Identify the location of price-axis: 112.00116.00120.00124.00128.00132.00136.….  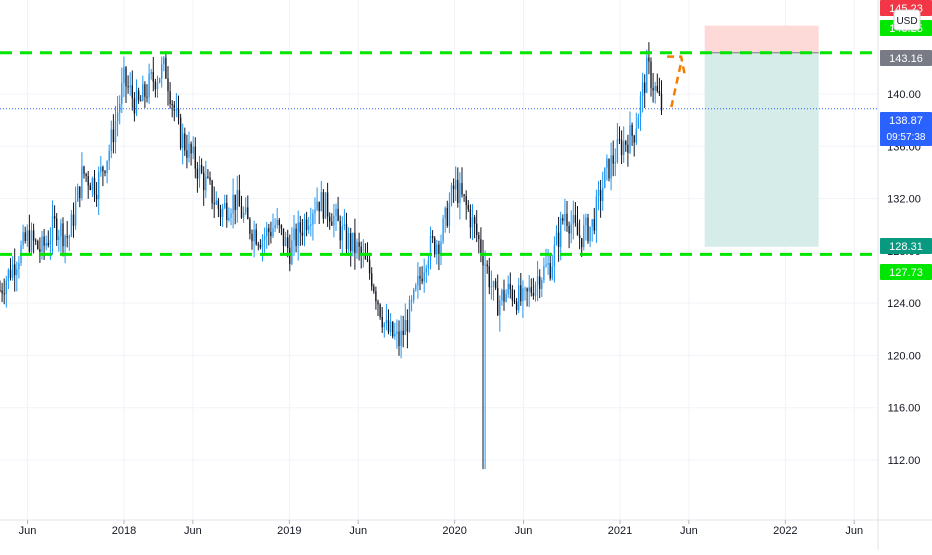
(899, 275).